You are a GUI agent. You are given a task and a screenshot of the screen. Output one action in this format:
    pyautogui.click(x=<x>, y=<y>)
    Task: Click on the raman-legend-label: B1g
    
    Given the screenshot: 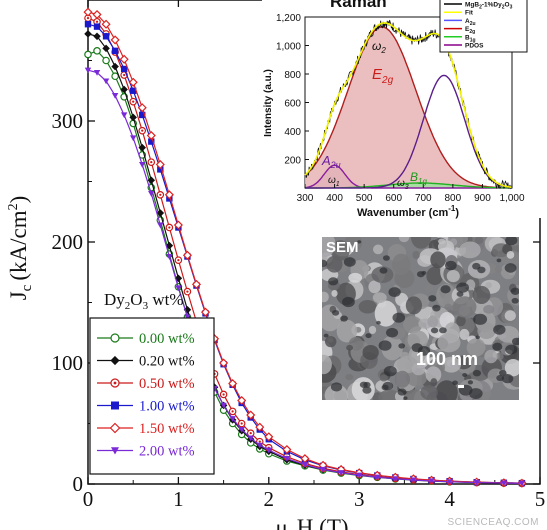 What is the action you would take?
    pyautogui.click(x=470, y=38)
    